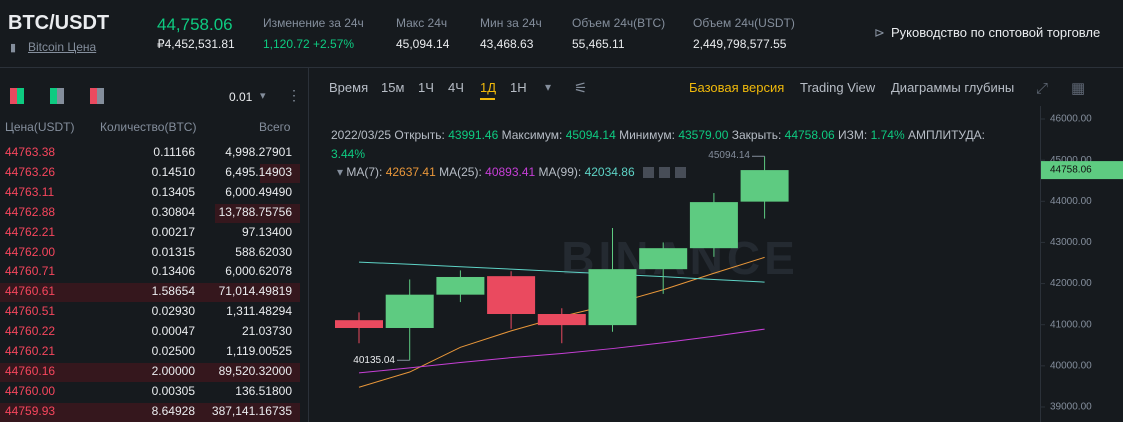  Describe the element at coordinates (410, 172) in the screenshot. I see `ma-value: 42637.41` at that location.